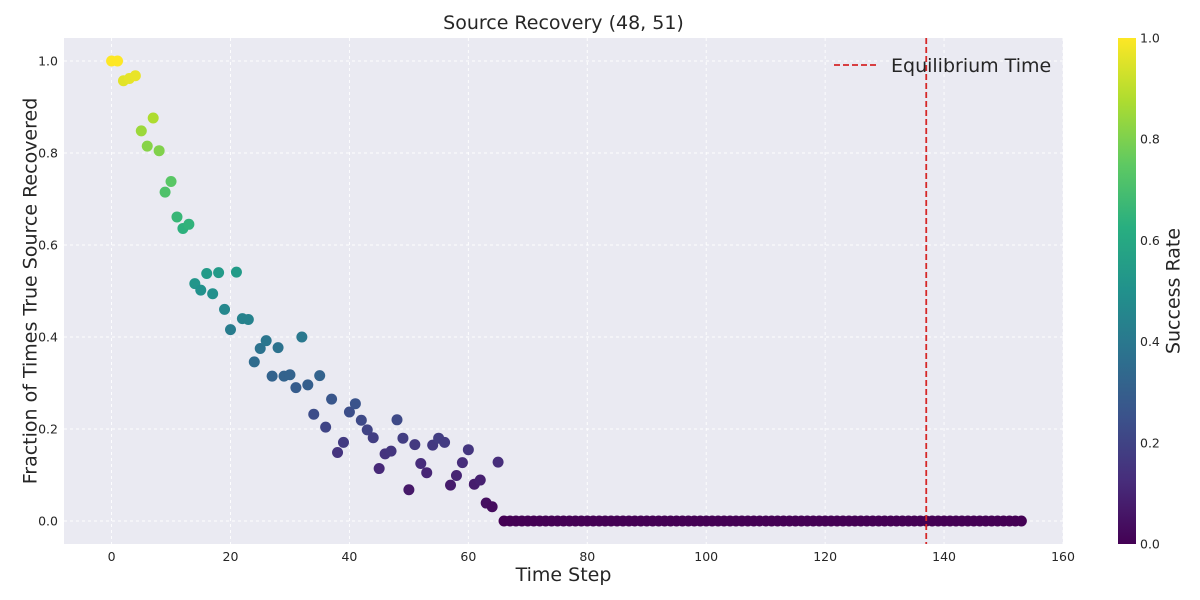 The height and width of the screenshot is (600, 1200). What do you see at coordinates (563, 575) in the screenshot?
I see `x-axis-label: Time Step` at bounding box center [563, 575].